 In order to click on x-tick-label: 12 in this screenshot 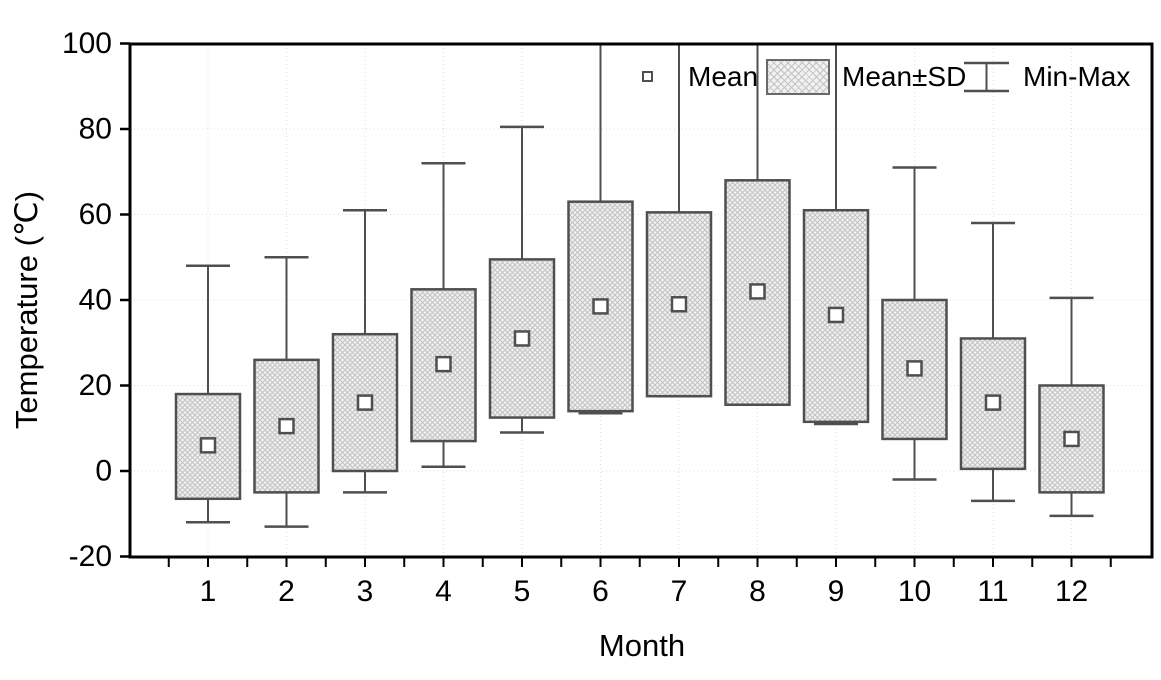, I will do `click(1071, 591)`.